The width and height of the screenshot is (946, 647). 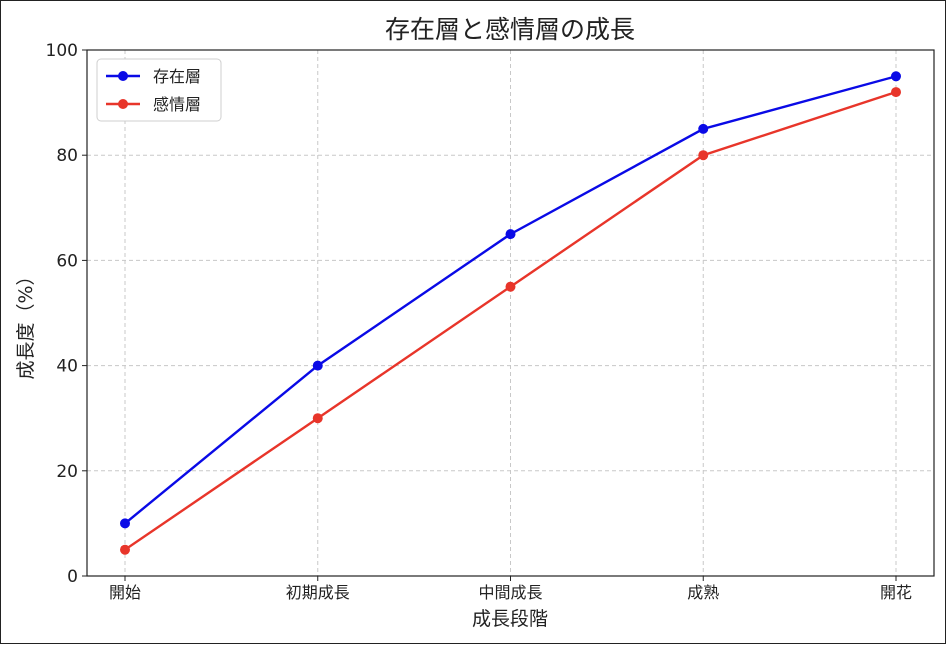 What do you see at coordinates (72, 577) in the screenshot?
I see `y-tick-label: 0` at bounding box center [72, 577].